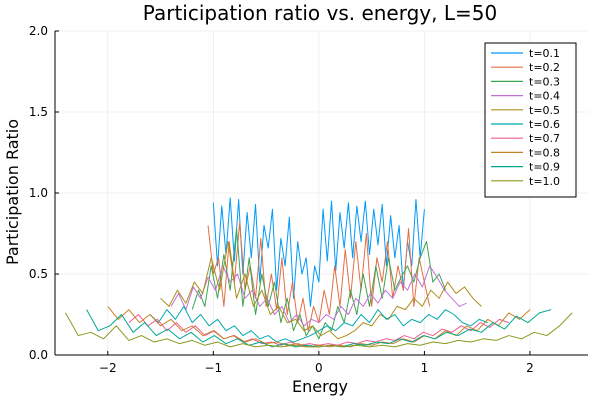  Describe the element at coordinates (425, 368) in the screenshot. I see `x-tick-label: 1` at that location.